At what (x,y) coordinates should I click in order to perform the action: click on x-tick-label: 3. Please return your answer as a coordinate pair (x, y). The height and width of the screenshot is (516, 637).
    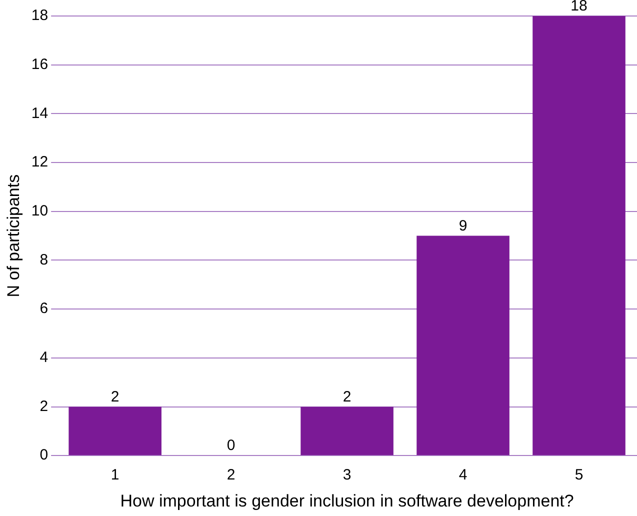
    Looking at the image, I should click on (347, 475).